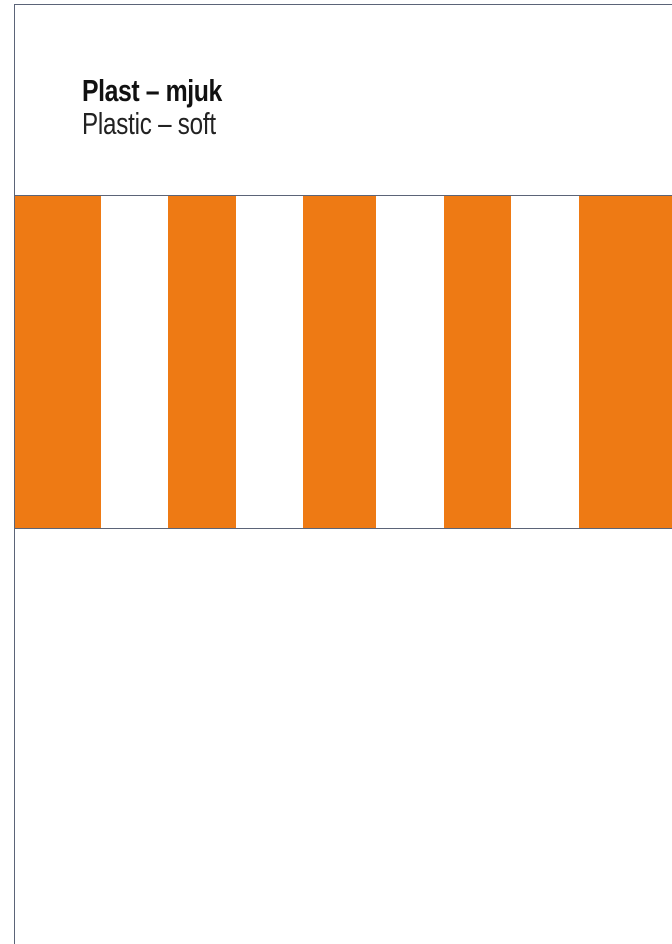 The width and height of the screenshot is (672, 944). I want to click on title-block: Plast – mjuk Plastic – soft, so click(169, 107).